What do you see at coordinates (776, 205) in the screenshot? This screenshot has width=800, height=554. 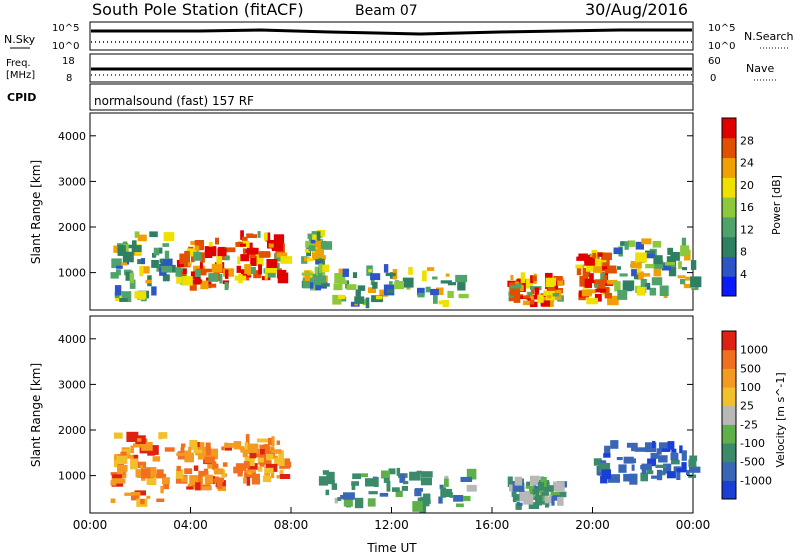 I see `power-colorbar-label: Power [dB]` at bounding box center [776, 205].